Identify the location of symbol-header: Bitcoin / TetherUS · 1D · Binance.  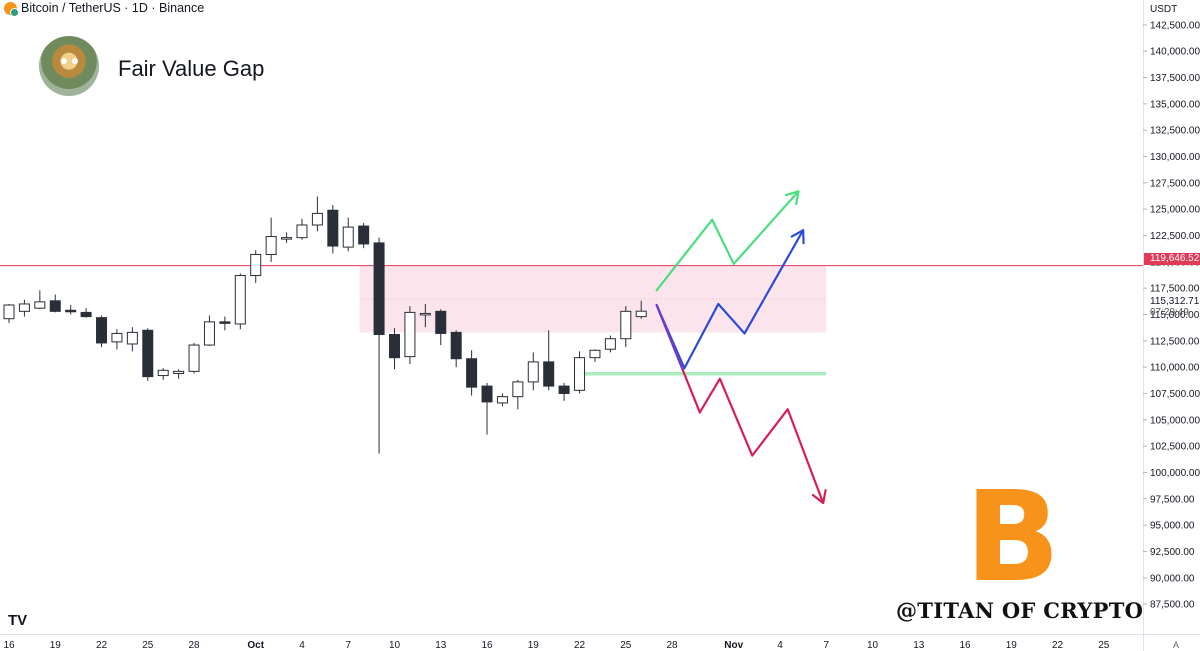
(104, 9).